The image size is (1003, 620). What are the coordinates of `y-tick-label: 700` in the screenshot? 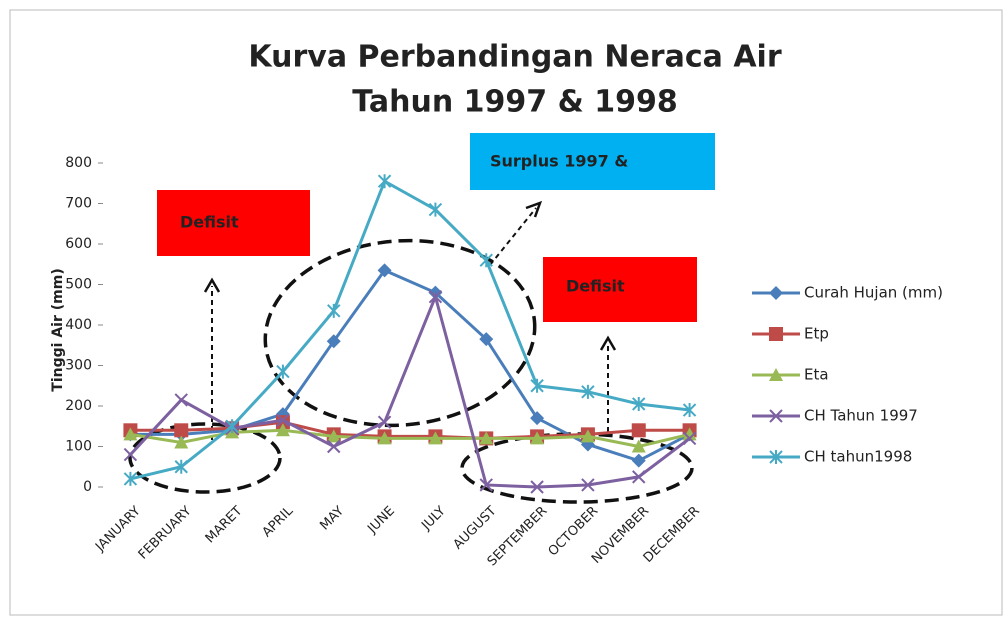 It's located at (78, 204).